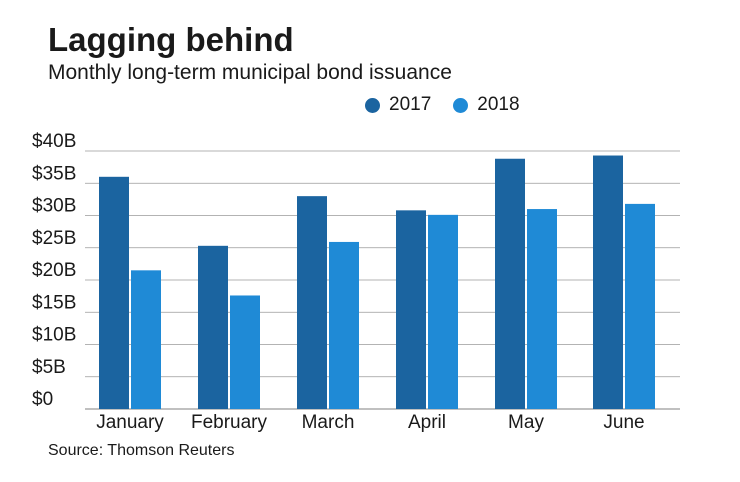 This screenshot has width=740, height=482. What do you see at coordinates (130, 422) in the screenshot?
I see `x-tick-label: January` at bounding box center [130, 422].